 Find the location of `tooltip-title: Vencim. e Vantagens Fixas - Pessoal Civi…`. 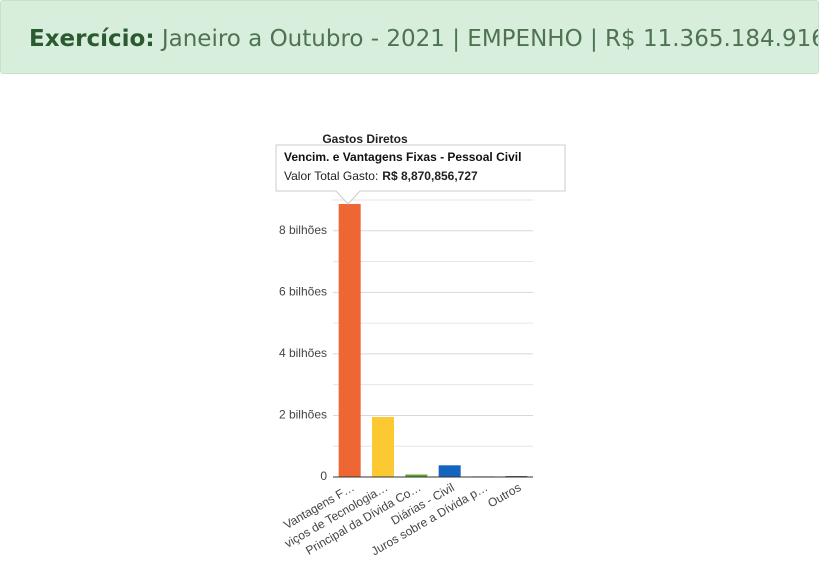

tooltip-title: Vencim. e Vantagens Fixas - Pessoal Civi… is located at coordinates (402, 157).